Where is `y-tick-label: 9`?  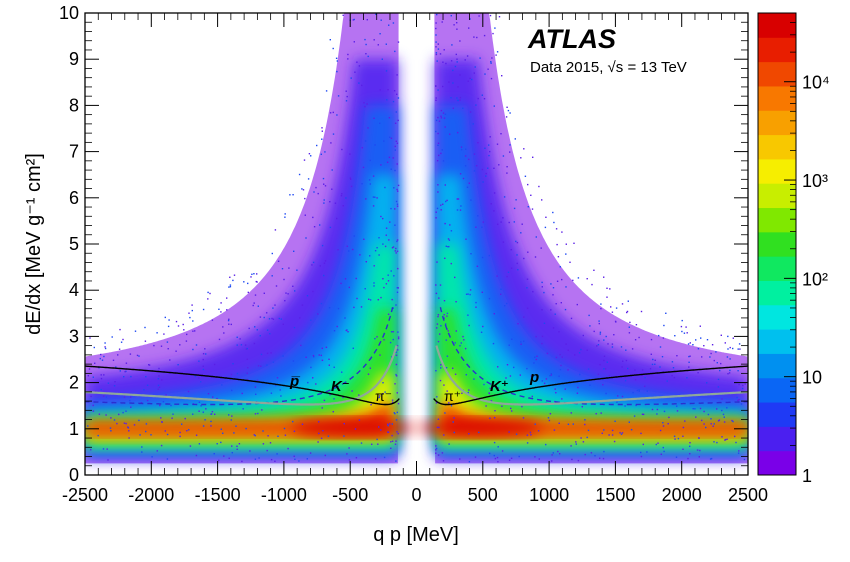
y-tick-label: 9 is located at coordinates (74, 59).